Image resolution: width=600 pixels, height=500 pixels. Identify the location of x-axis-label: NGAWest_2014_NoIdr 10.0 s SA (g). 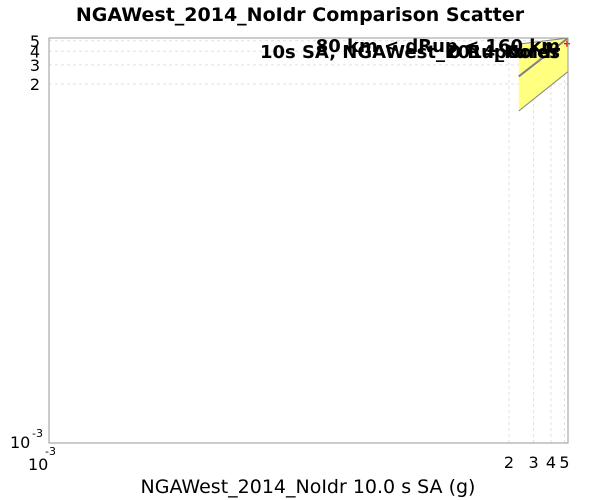
(308, 487).